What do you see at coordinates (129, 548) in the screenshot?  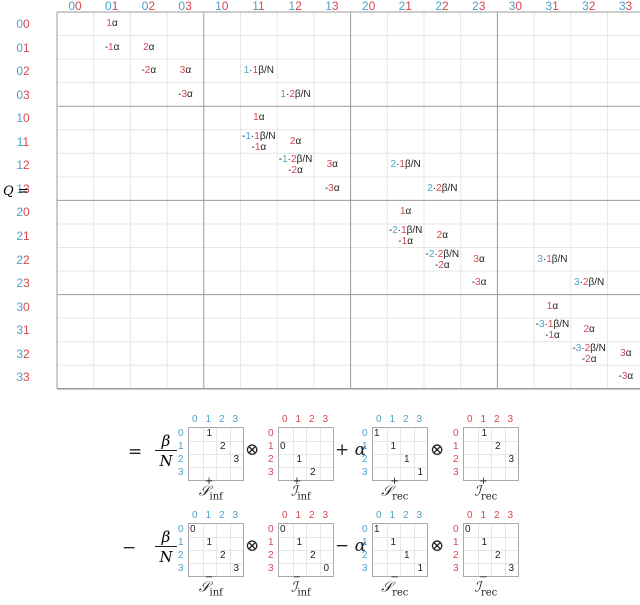 I see `operator: −` at bounding box center [129, 548].